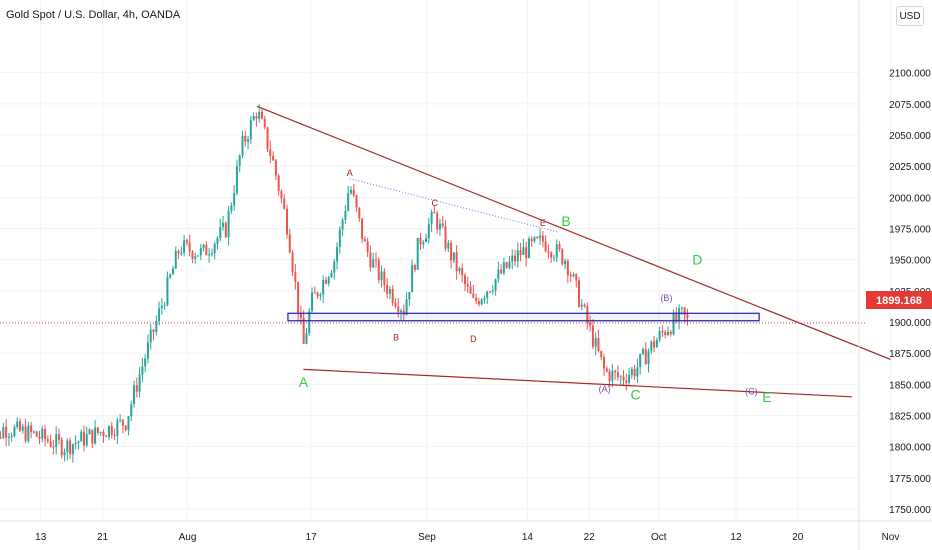 This screenshot has width=932, height=550. I want to click on price-tick-label: 1800.000, so click(910, 448).